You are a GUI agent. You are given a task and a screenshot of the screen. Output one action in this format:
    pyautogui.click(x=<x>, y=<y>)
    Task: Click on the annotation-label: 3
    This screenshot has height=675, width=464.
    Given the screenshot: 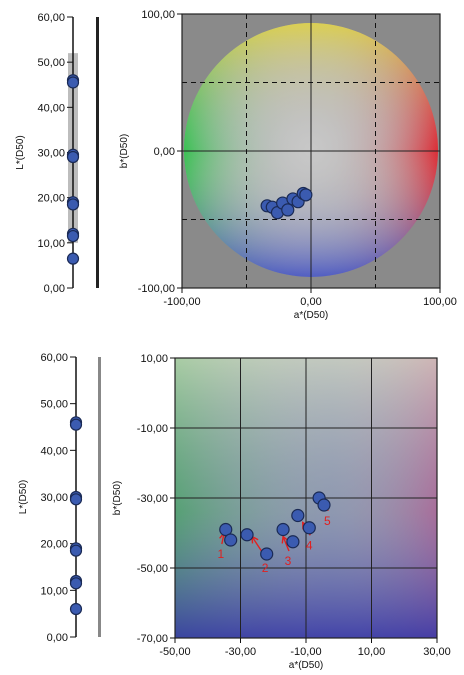 What is the action you would take?
    pyautogui.click(x=288, y=561)
    